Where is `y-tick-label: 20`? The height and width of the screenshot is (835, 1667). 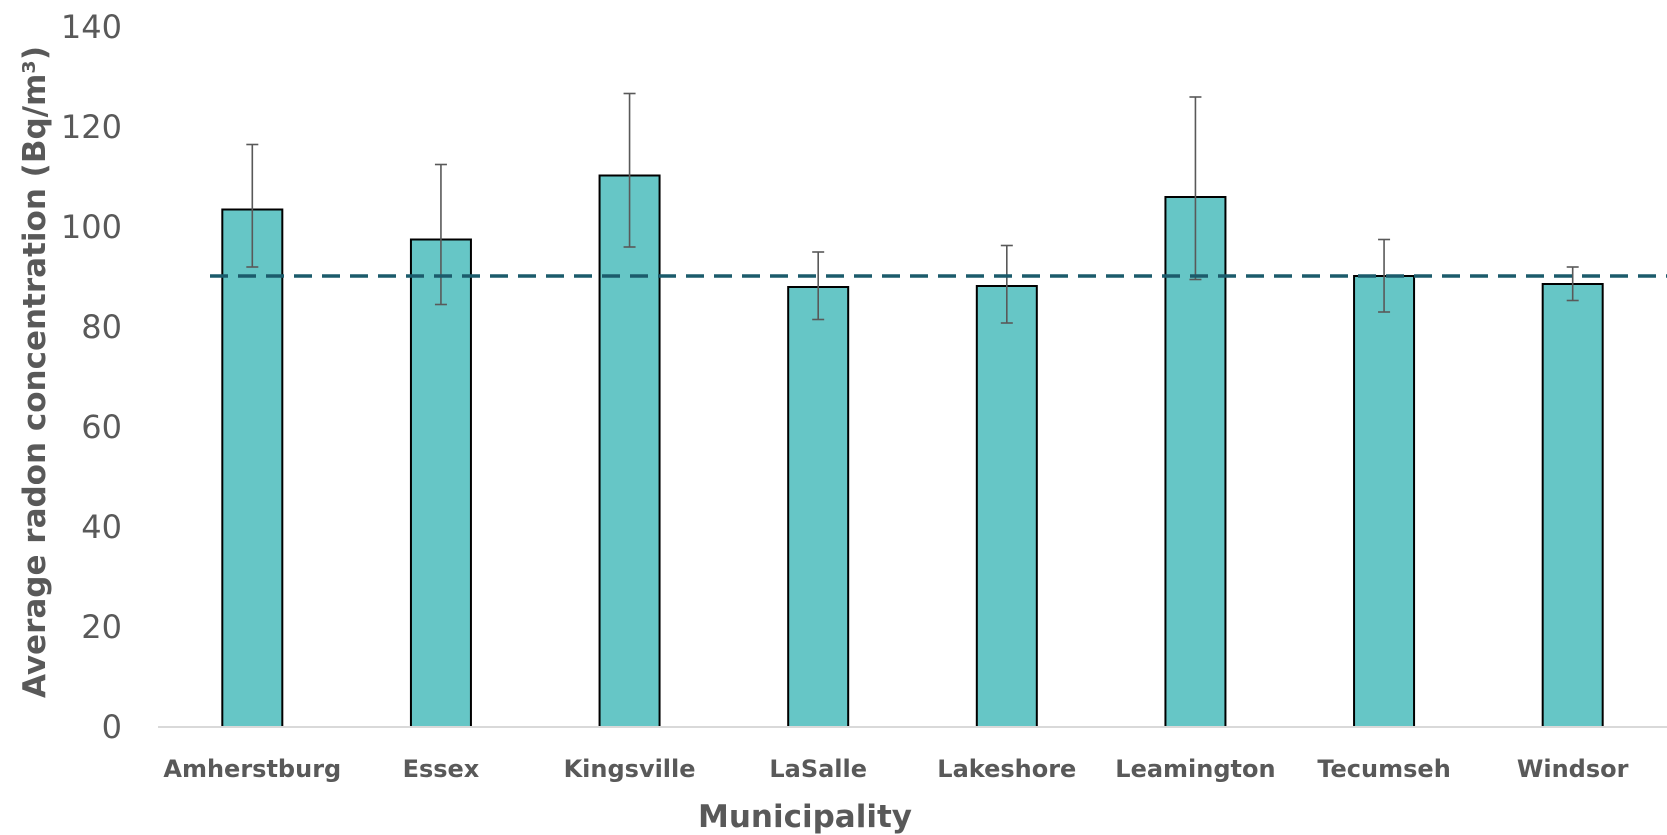
y-tick-label: 20 is located at coordinates (101, 627).